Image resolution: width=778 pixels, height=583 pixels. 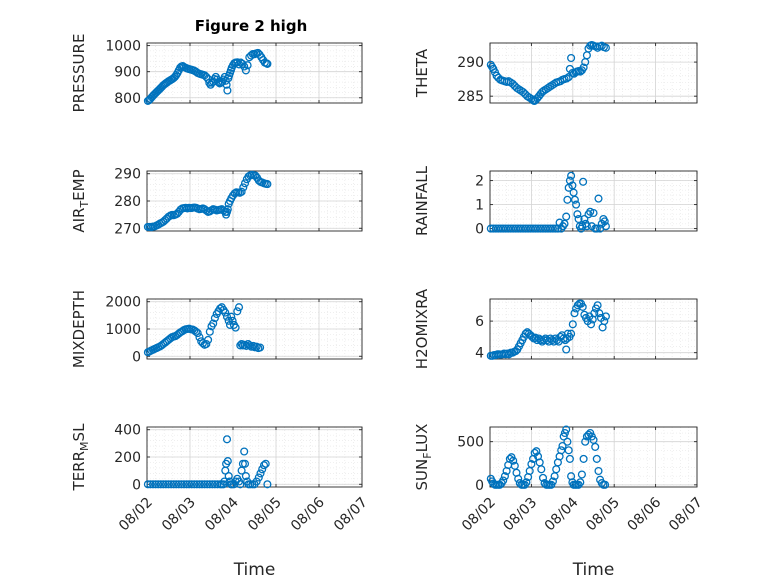 I want to click on y-axis-label: THETA, so click(x=422, y=73).